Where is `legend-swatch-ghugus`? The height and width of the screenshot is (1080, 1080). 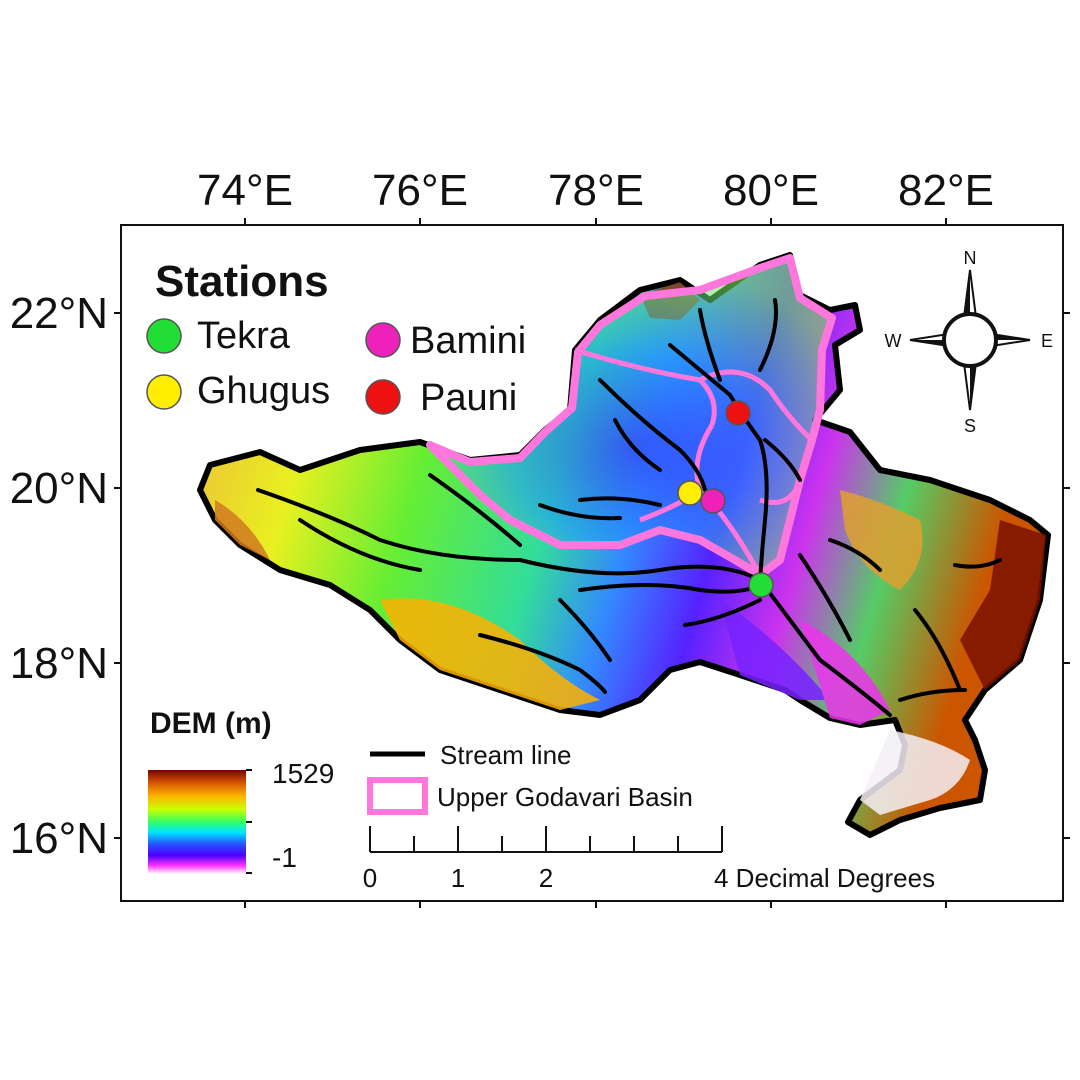
legend-swatch-ghugus is located at coordinates (164, 392).